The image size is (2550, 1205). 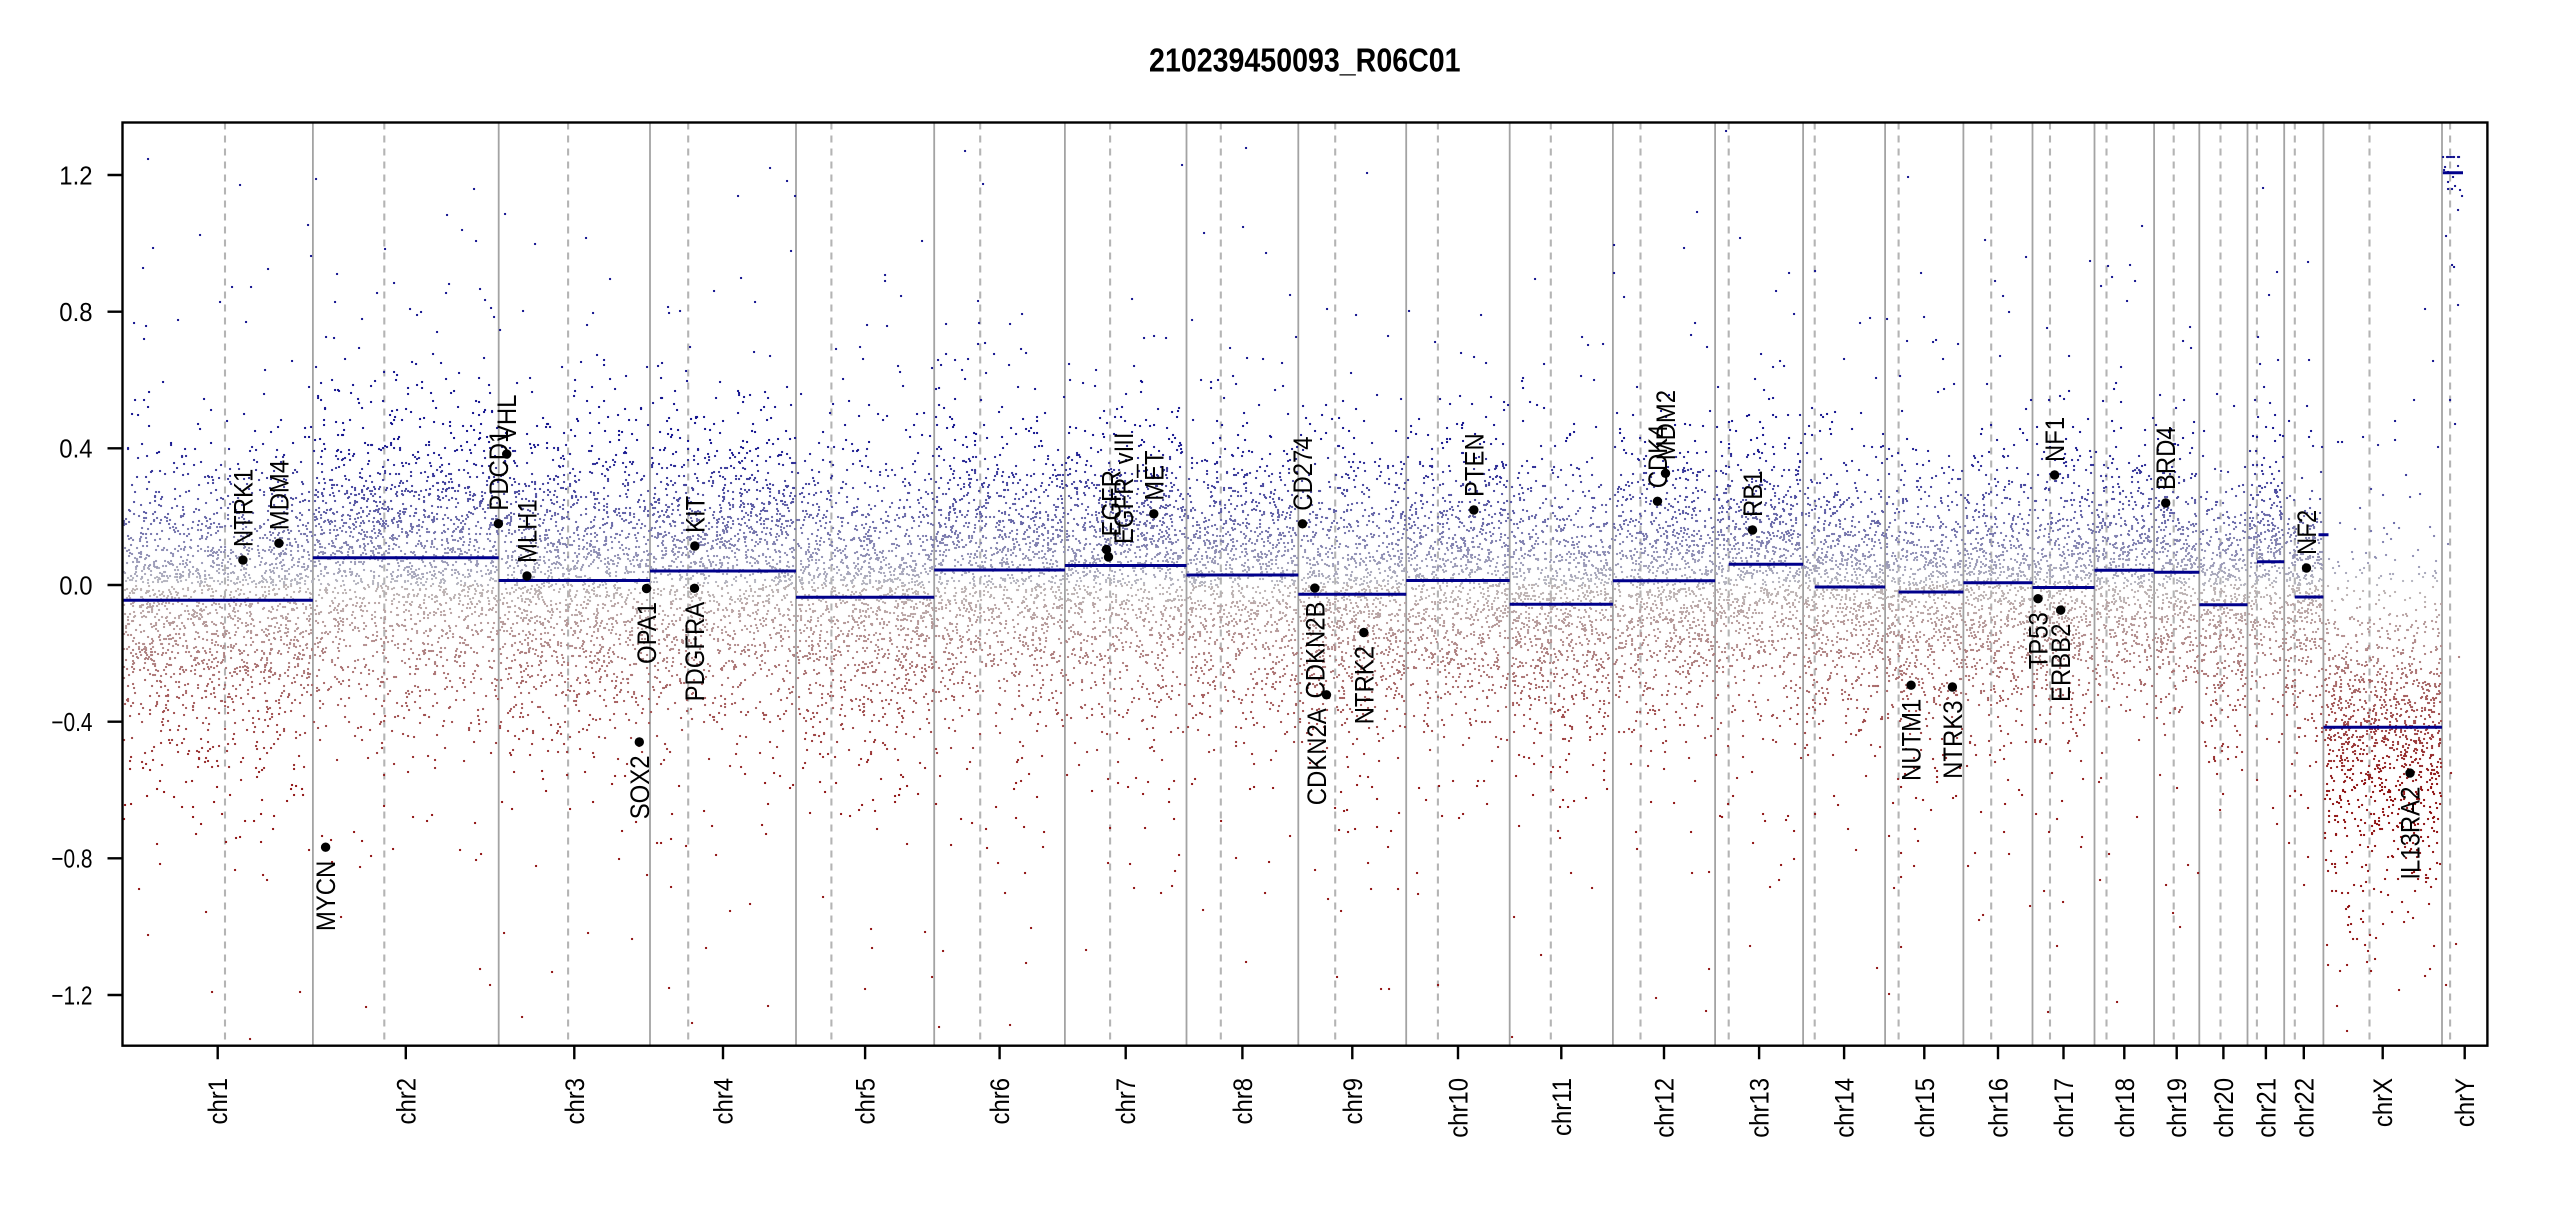 What do you see at coordinates (2307, 532) in the screenshot?
I see `svg-text: NF2` at bounding box center [2307, 532].